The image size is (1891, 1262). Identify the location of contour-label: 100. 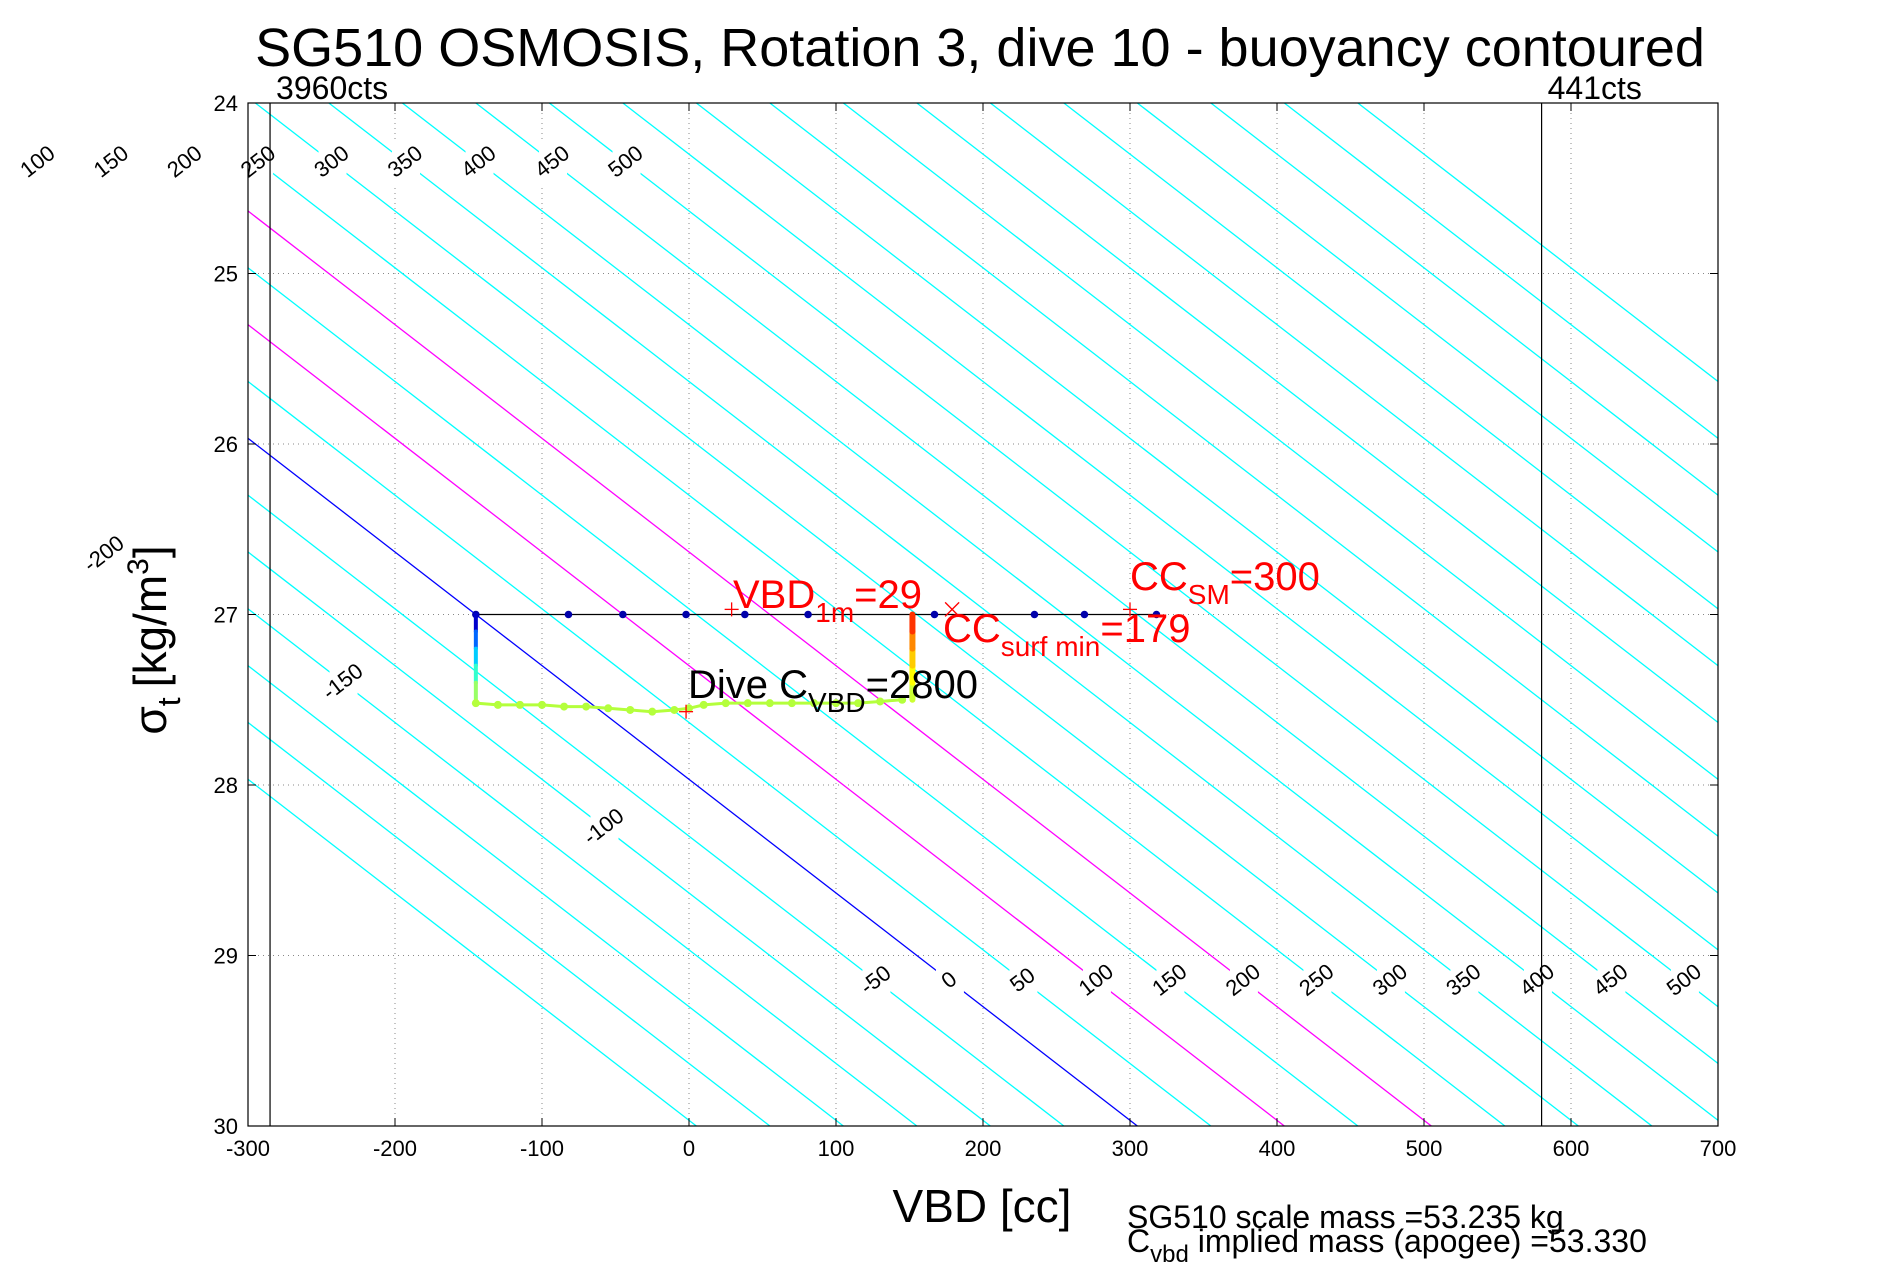
(1096, 980).